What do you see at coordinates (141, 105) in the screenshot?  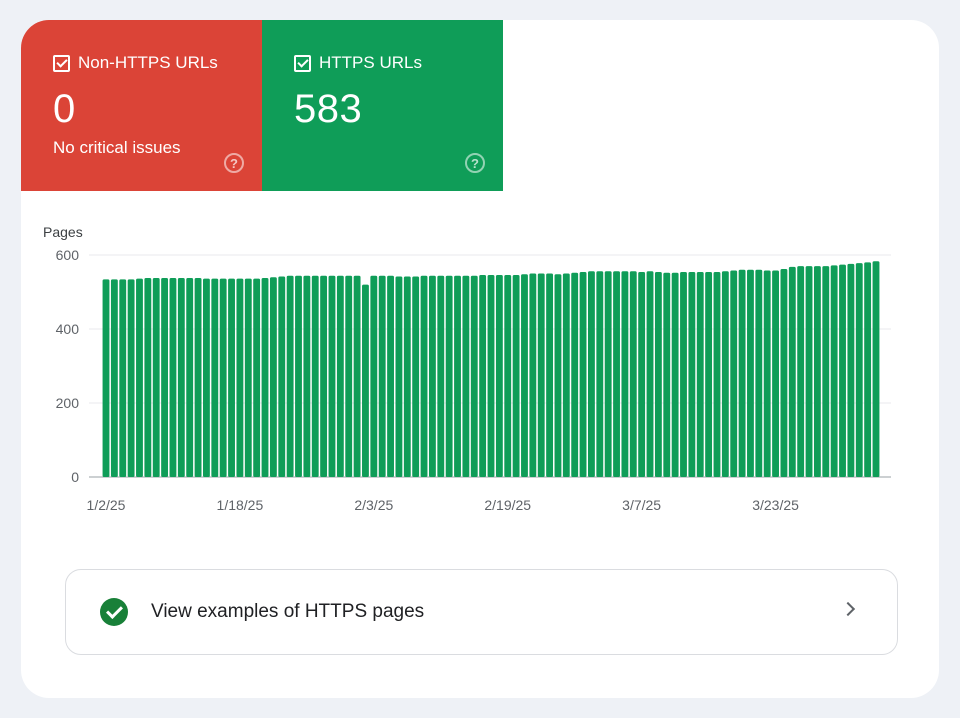 I see `non-https-urls-tile: Non-HTTPS URLs 0 No critical issues ?` at bounding box center [141, 105].